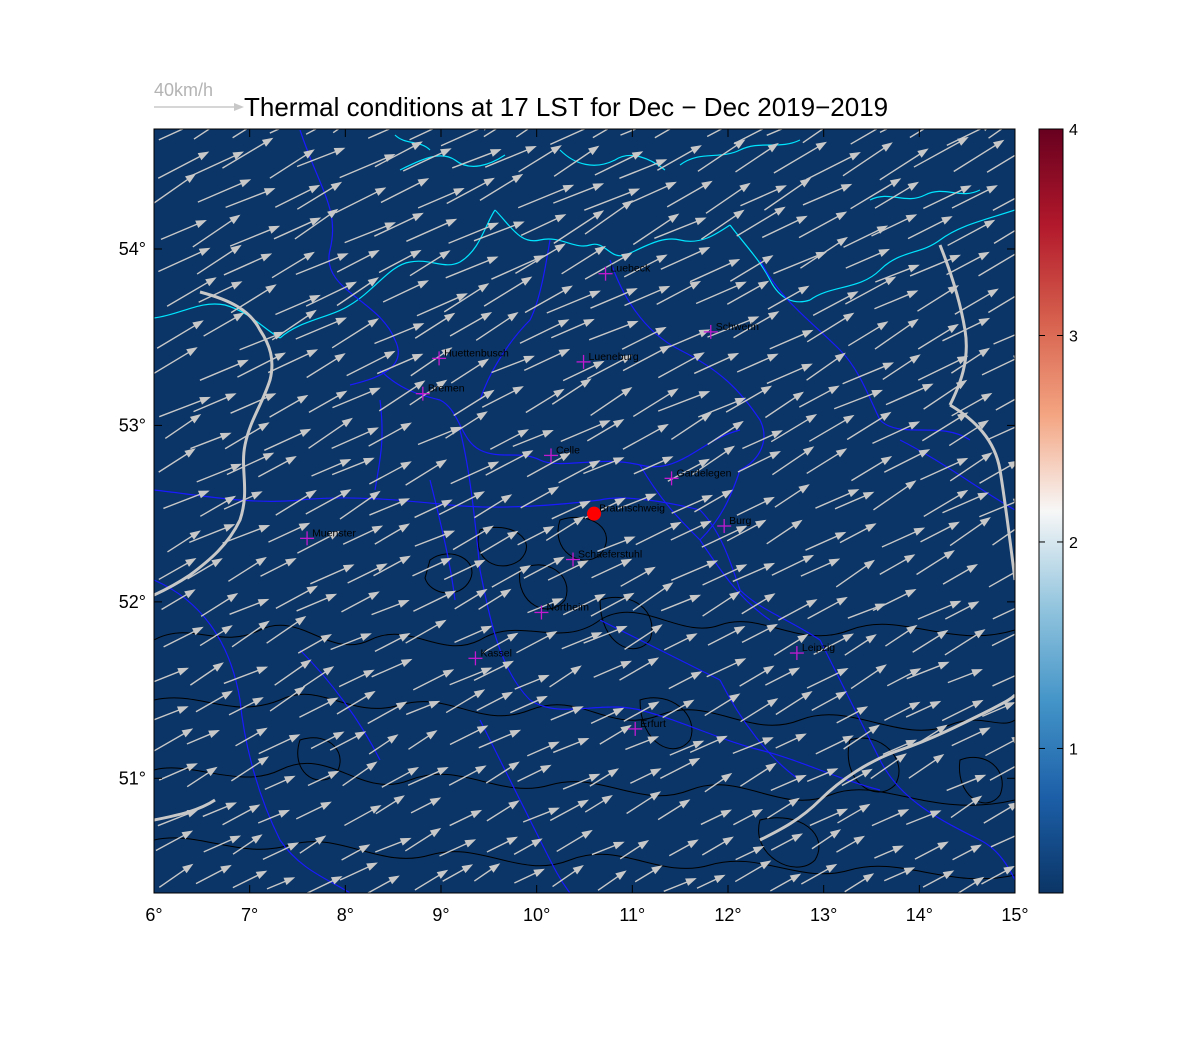 This screenshot has height=1050, width=1200. What do you see at coordinates (132, 249) in the screenshot?
I see `y-tick-label: 54°` at bounding box center [132, 249].